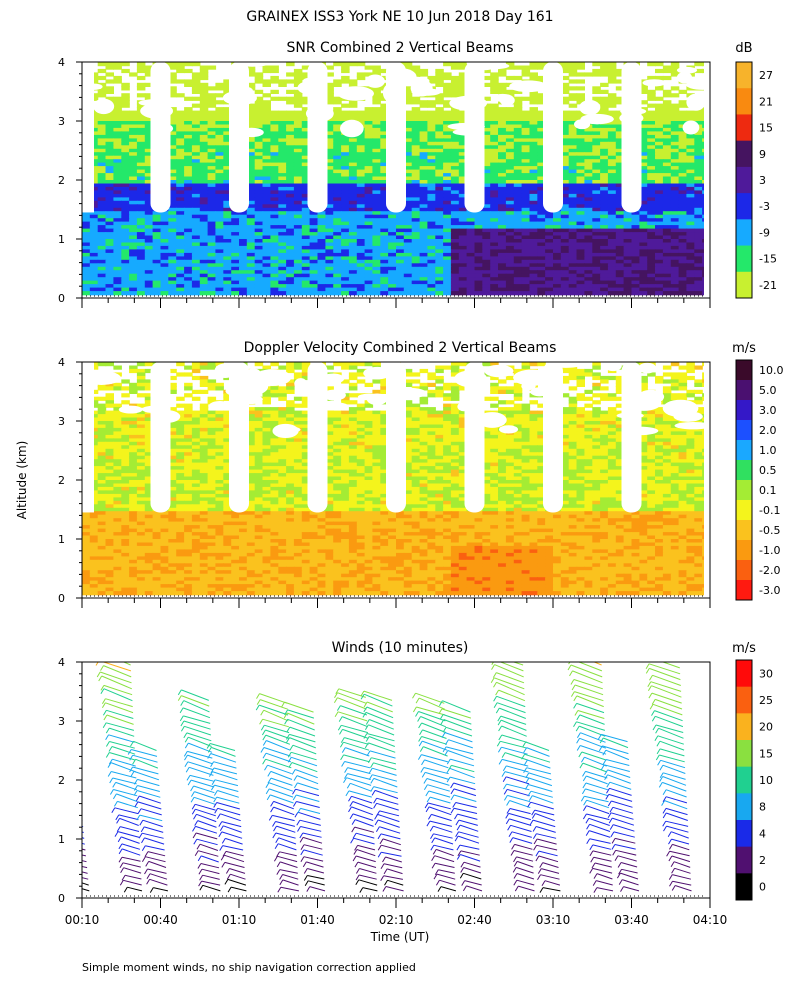  I want to click on mask-patch, so click(468, 103).